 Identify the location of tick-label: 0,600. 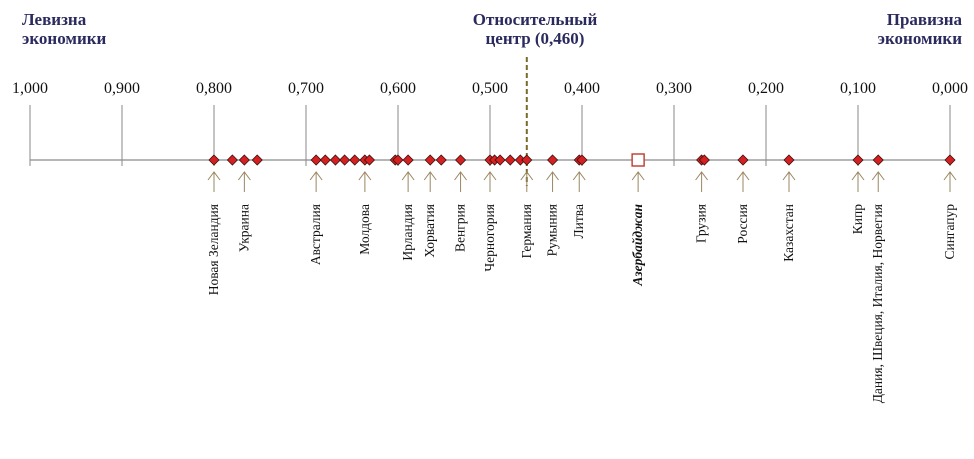
(398, 88).